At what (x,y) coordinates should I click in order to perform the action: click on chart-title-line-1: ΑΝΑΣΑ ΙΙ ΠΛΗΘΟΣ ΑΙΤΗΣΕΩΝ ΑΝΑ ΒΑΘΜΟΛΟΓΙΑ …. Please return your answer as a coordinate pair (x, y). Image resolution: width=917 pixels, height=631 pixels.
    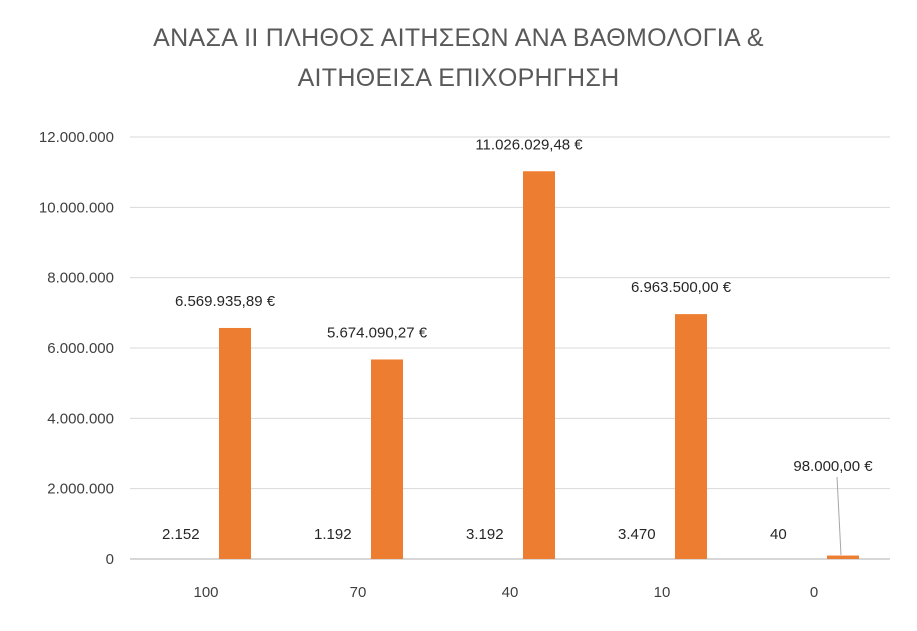
    Looking at the image, I should click on (458, 38).